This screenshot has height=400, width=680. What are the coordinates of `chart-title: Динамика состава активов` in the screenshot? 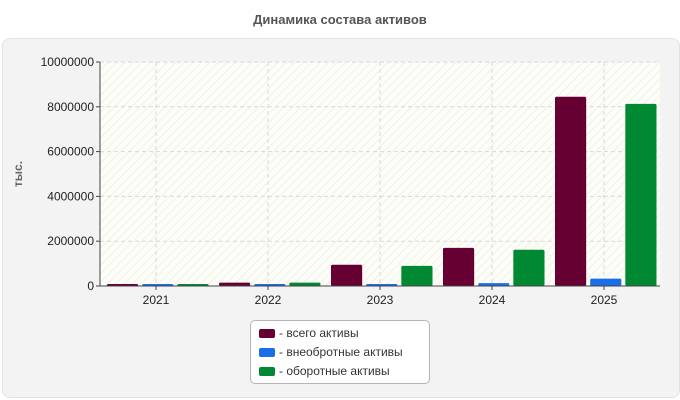 It's located at (340, 19).